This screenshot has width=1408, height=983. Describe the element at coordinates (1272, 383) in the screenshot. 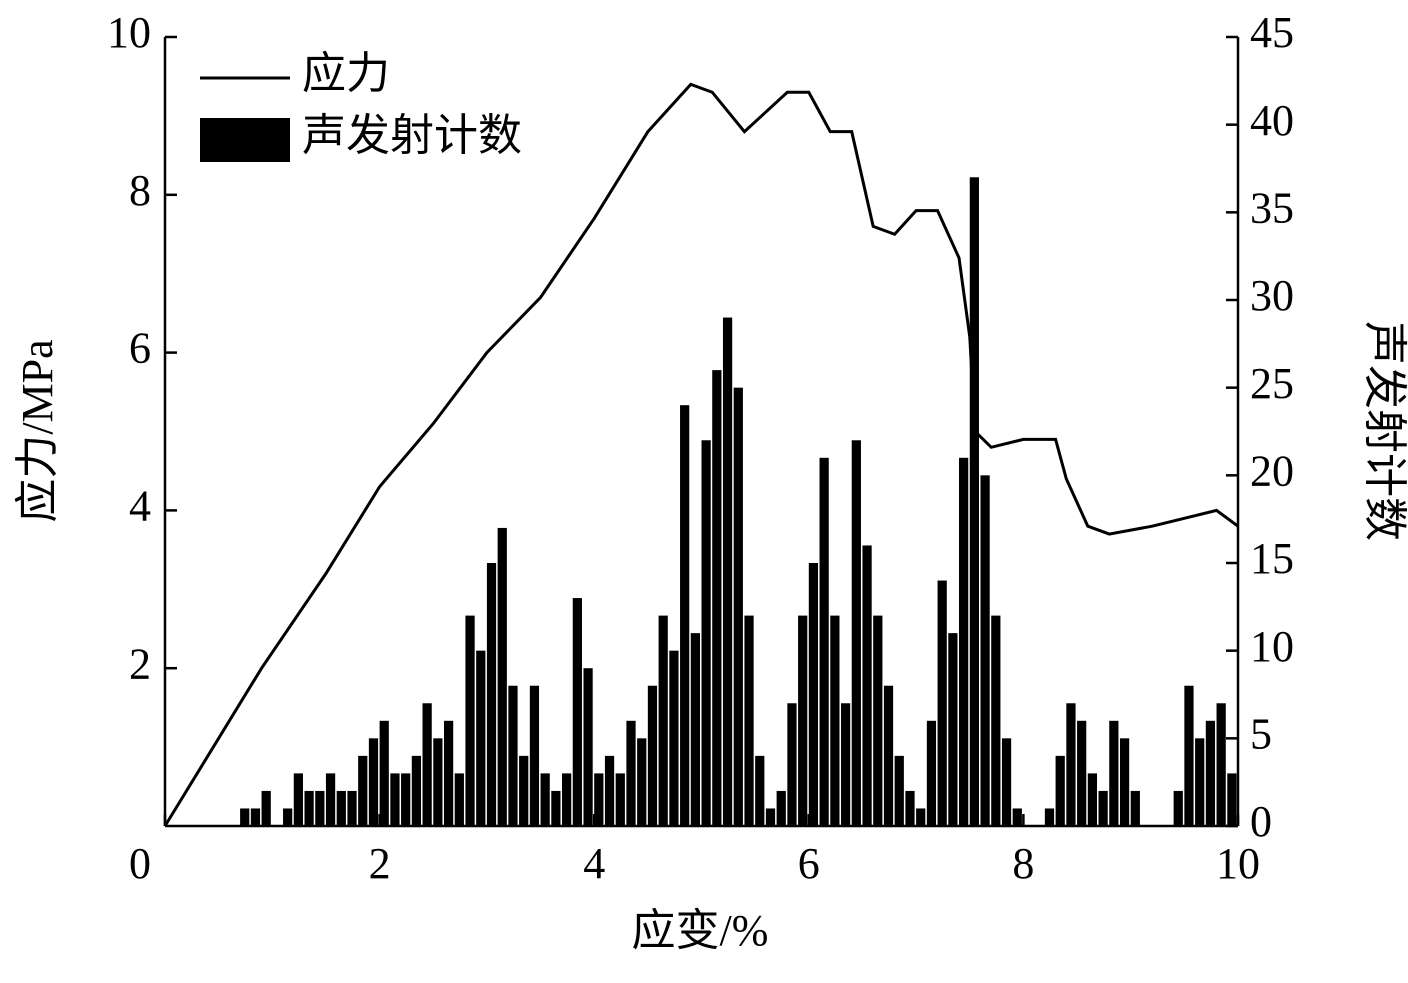

I see `y2-tick-label: 25` at that location.